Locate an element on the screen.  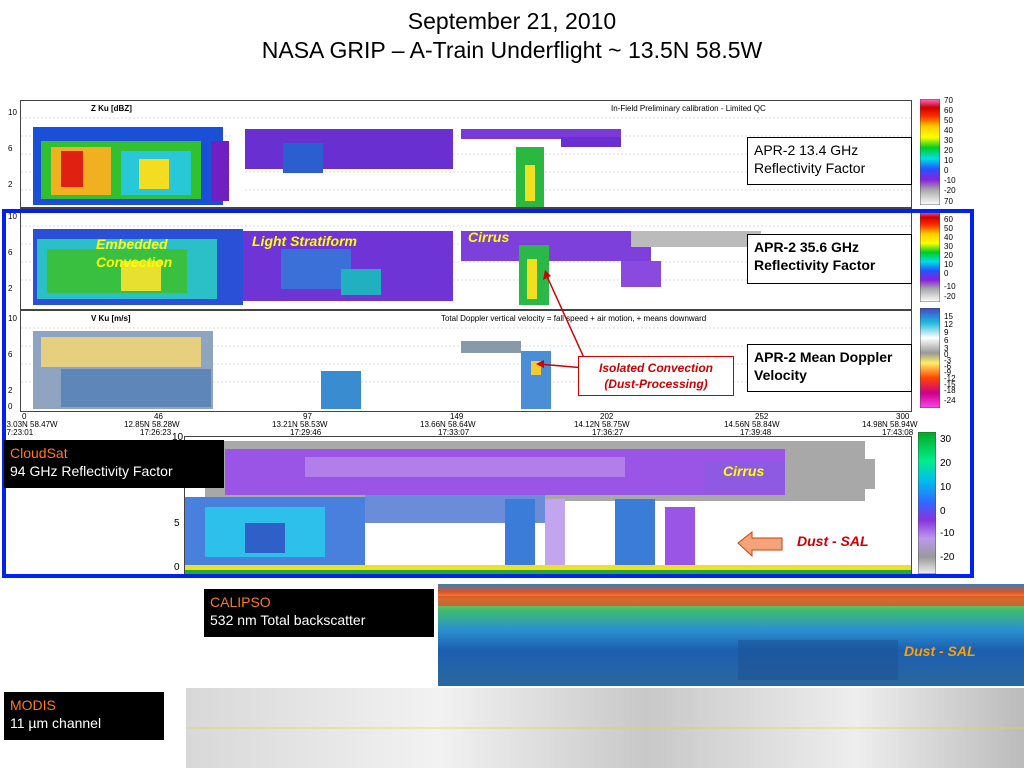
colorbar-label: -6 is located at coordinates (948, 366).